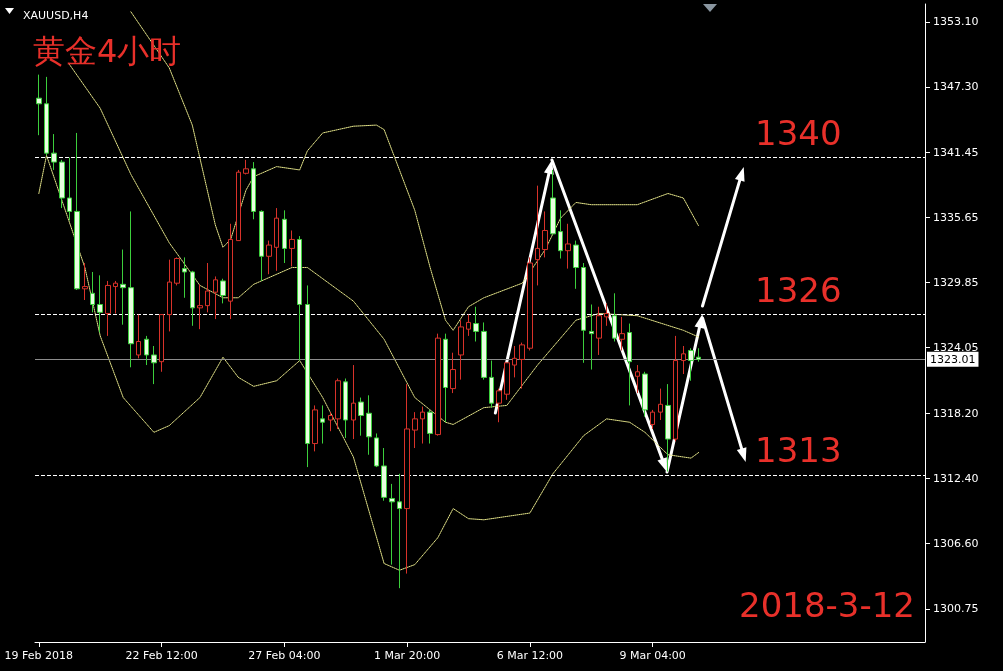 The width and height of the screenshot is (1003, 671). What do you see at coordinates (953, 359) in the screenshot?
I see `ref-line-label: 1323.01` at bounding box center [953, 359].